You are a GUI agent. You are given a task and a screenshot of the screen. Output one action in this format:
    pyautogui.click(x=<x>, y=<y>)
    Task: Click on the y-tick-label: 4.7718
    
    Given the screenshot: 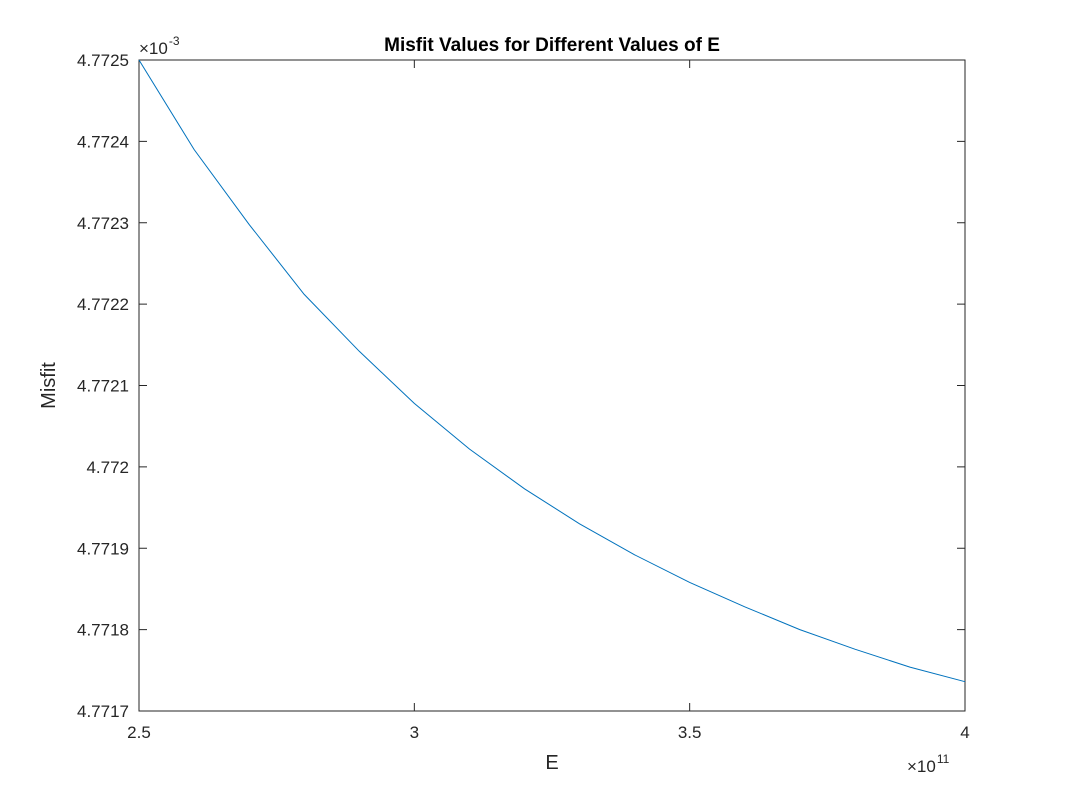 What is the action you would take?
    pyautogui.click(x=103, y=630)
    